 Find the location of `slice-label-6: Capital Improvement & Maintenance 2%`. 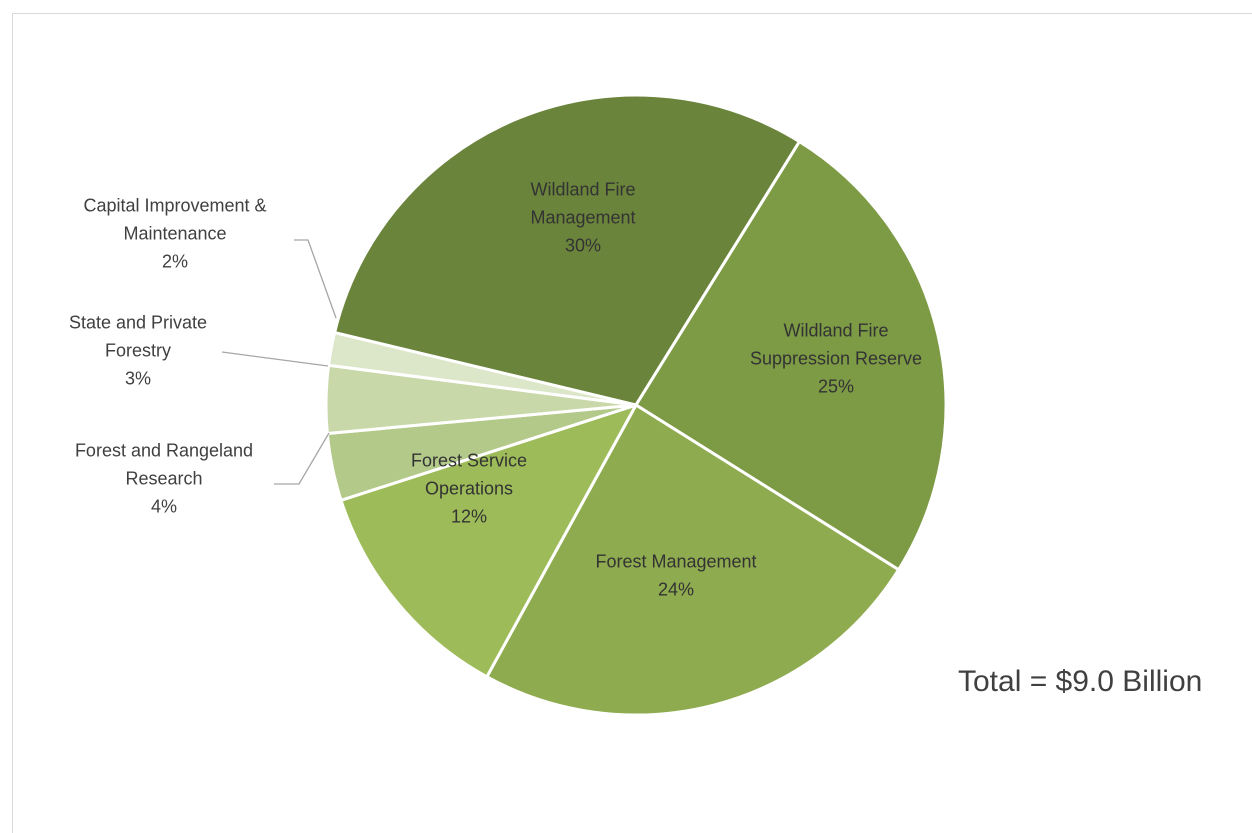

slice-label-6: Capital Improvement & Maintenance 2% is located at coordinates (174, 233).